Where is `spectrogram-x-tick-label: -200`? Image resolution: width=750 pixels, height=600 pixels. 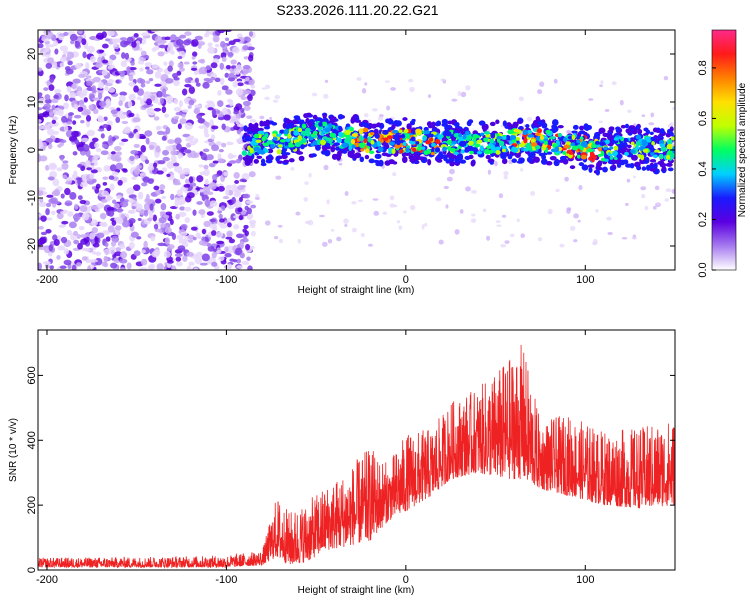
spectrogram-x-tick-label: -200 is located at coordinates (47, 280).